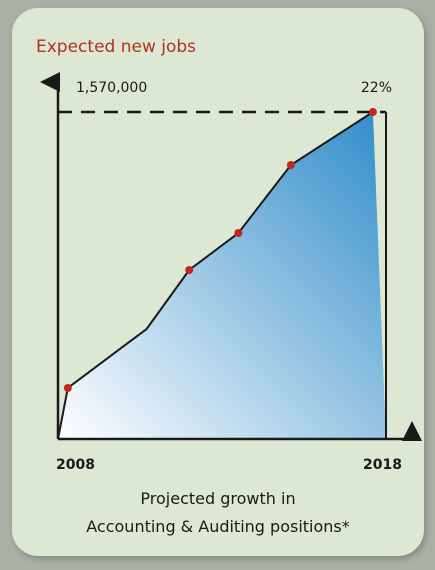  I want to click on x-start-label: 2008, so click(75, 465).